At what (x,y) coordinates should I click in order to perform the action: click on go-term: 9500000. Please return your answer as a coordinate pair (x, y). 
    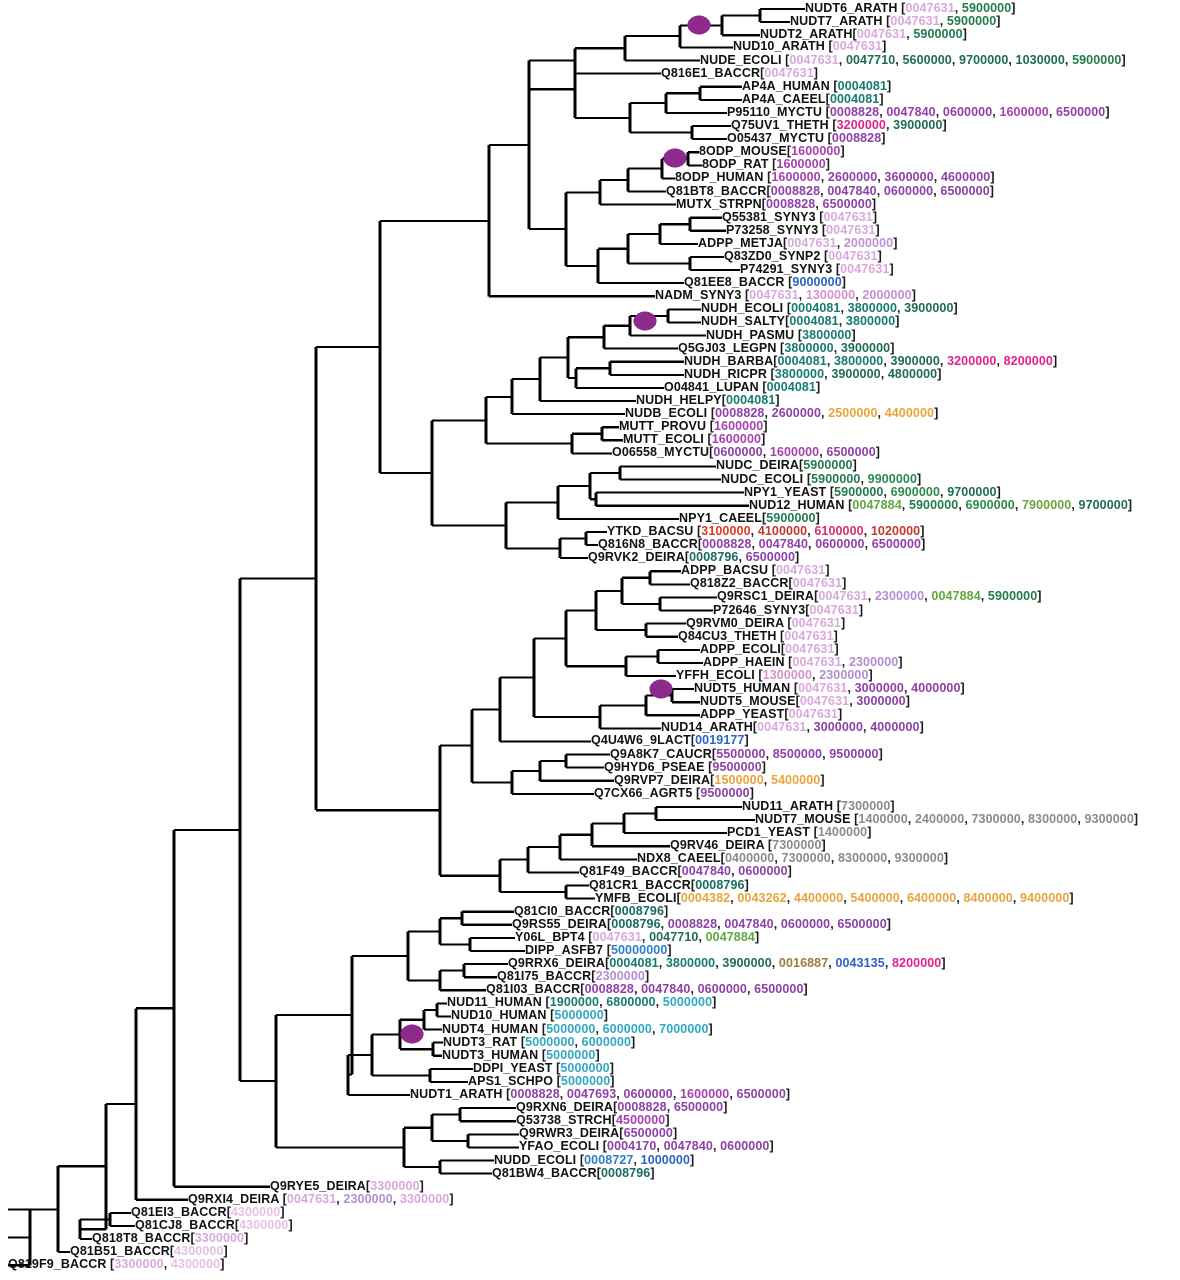
    Looking at the image, I should click on (725, 792).